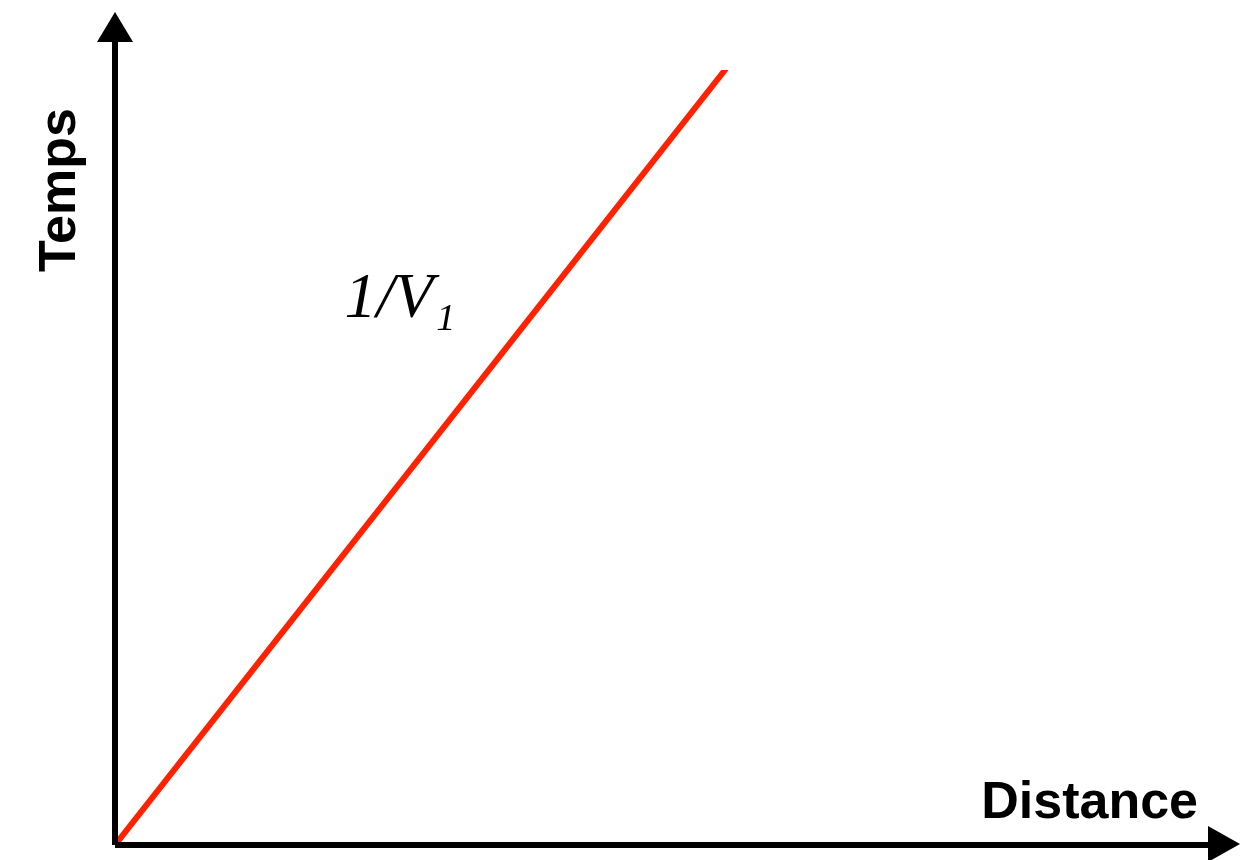  What do you see at coordinates (400, 295) in the screenshot?
I see `annotation: 1/V₁` at bounding box center [400, 295].